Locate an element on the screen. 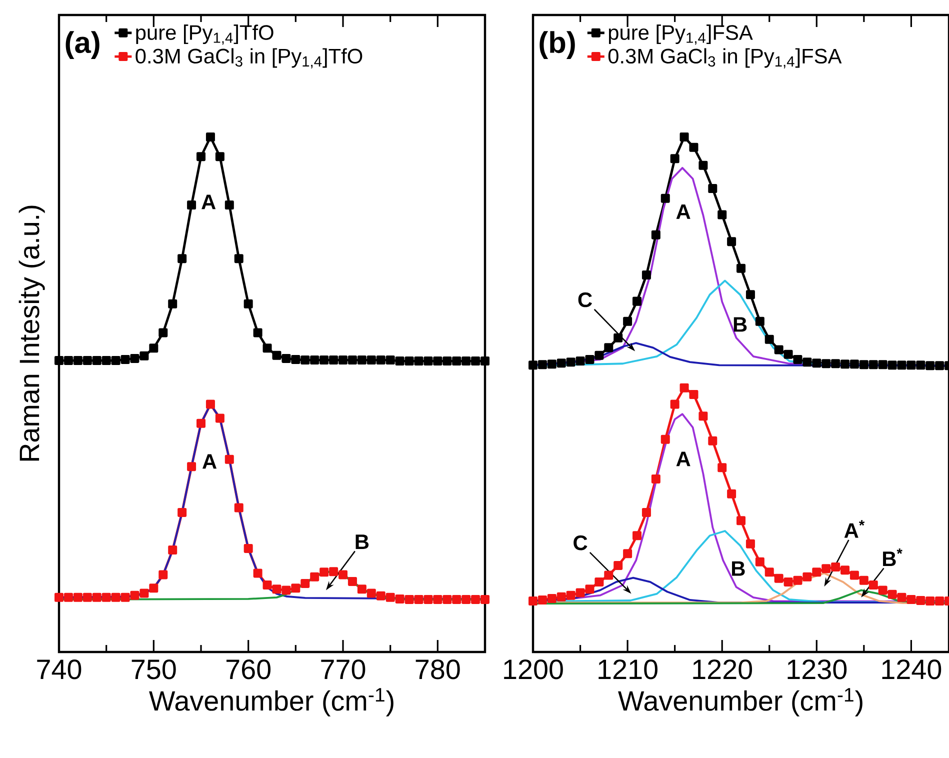 The image size is (949, 758). x-tick-label: 740 is located at coordinates (59, 670).